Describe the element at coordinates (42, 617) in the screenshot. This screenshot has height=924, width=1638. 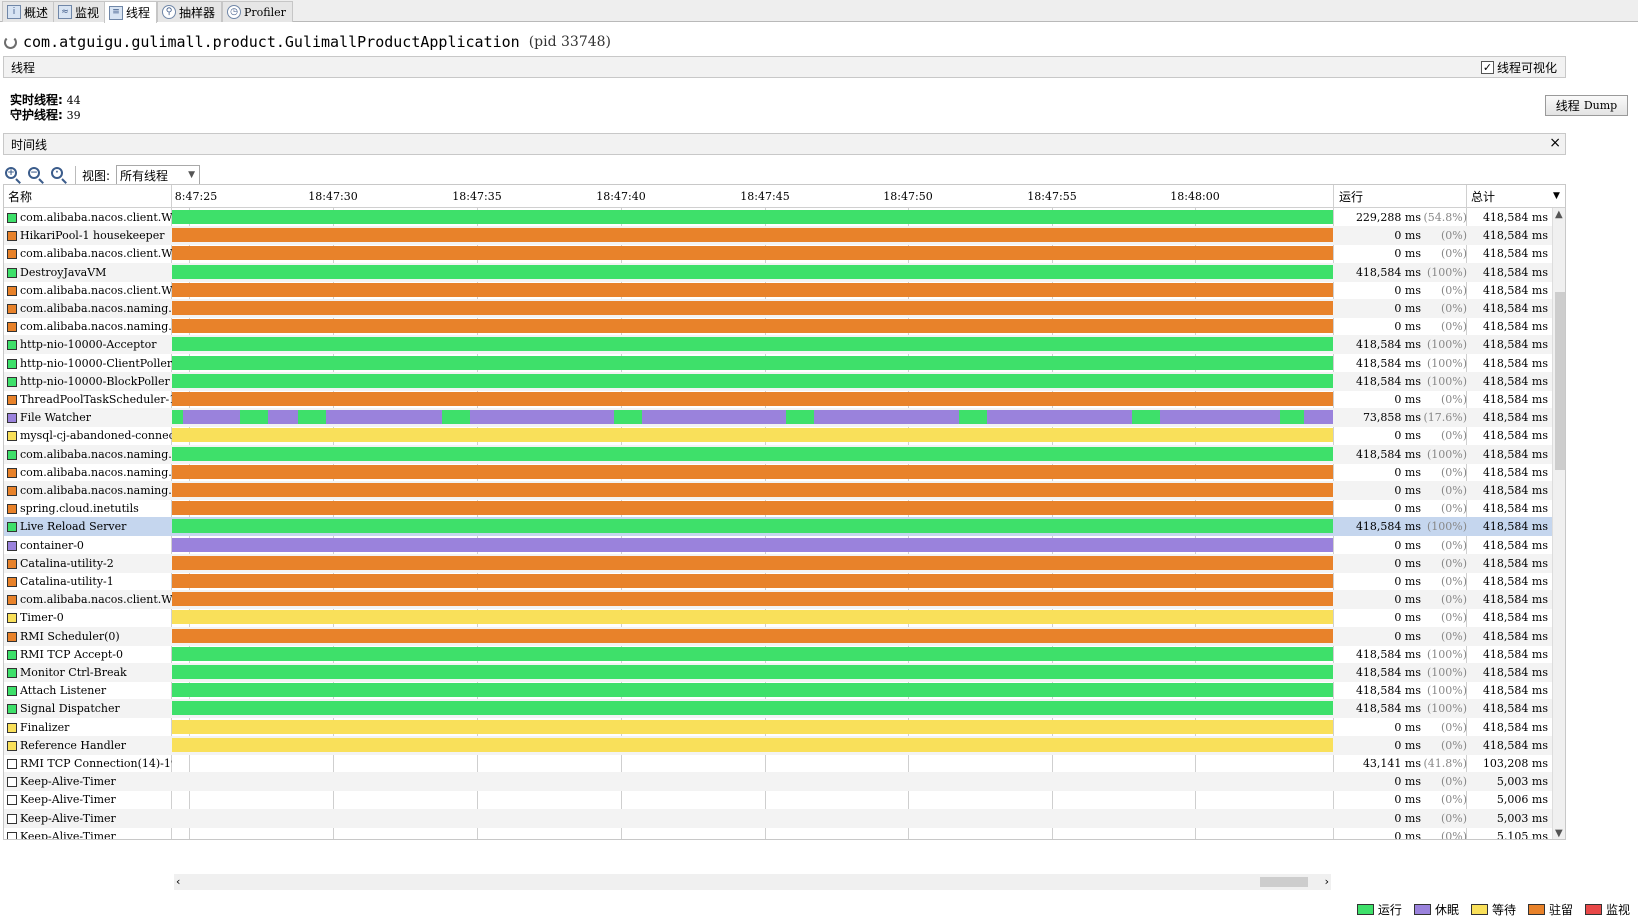
I see `thread-name: Timer-0` at that location.